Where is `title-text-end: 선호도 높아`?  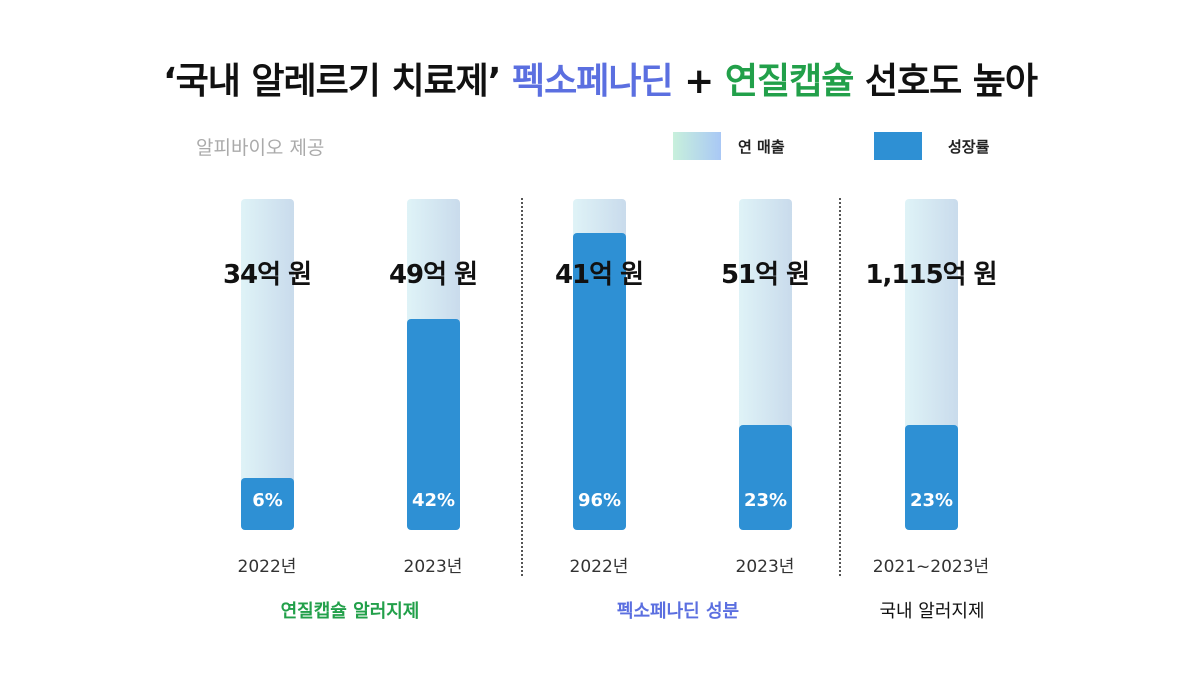 title-text-end: 선호도 높아 is located at coordinates (945, 81).